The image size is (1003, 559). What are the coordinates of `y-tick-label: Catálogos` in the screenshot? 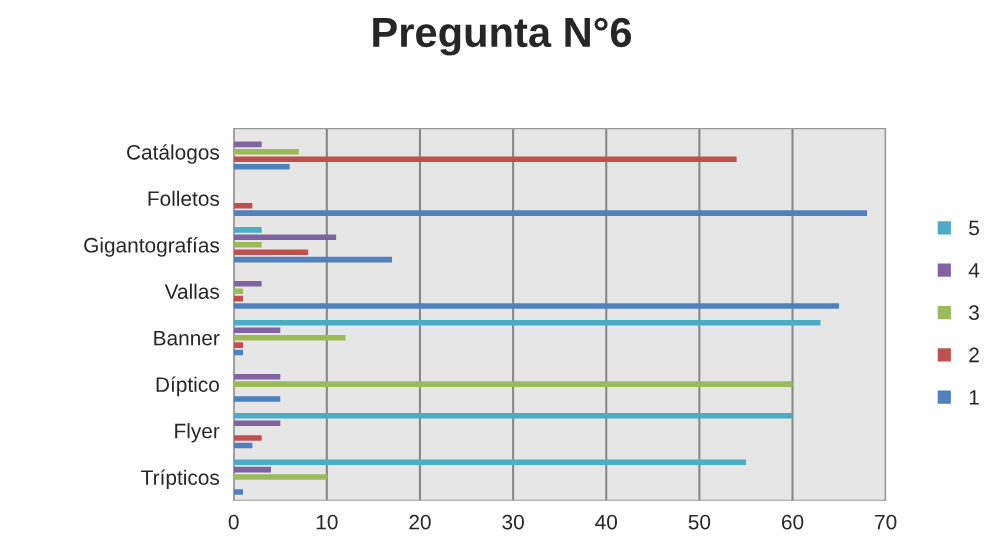 It's located at (173, 154).